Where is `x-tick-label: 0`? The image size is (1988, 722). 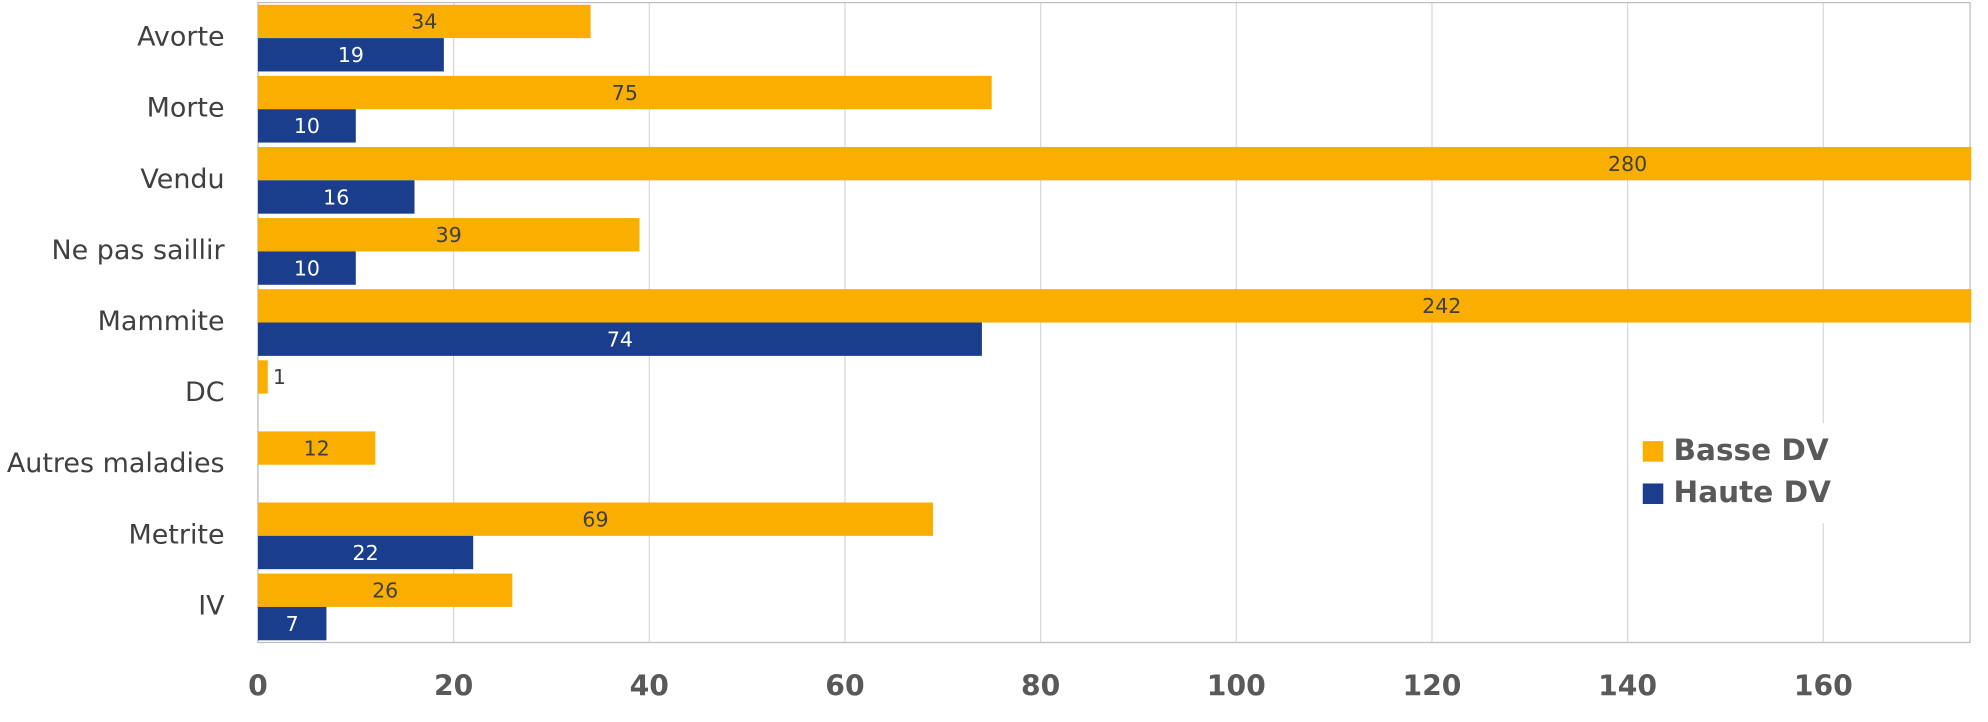
x-tick-label: 0 is located at coordinates (258, 685).